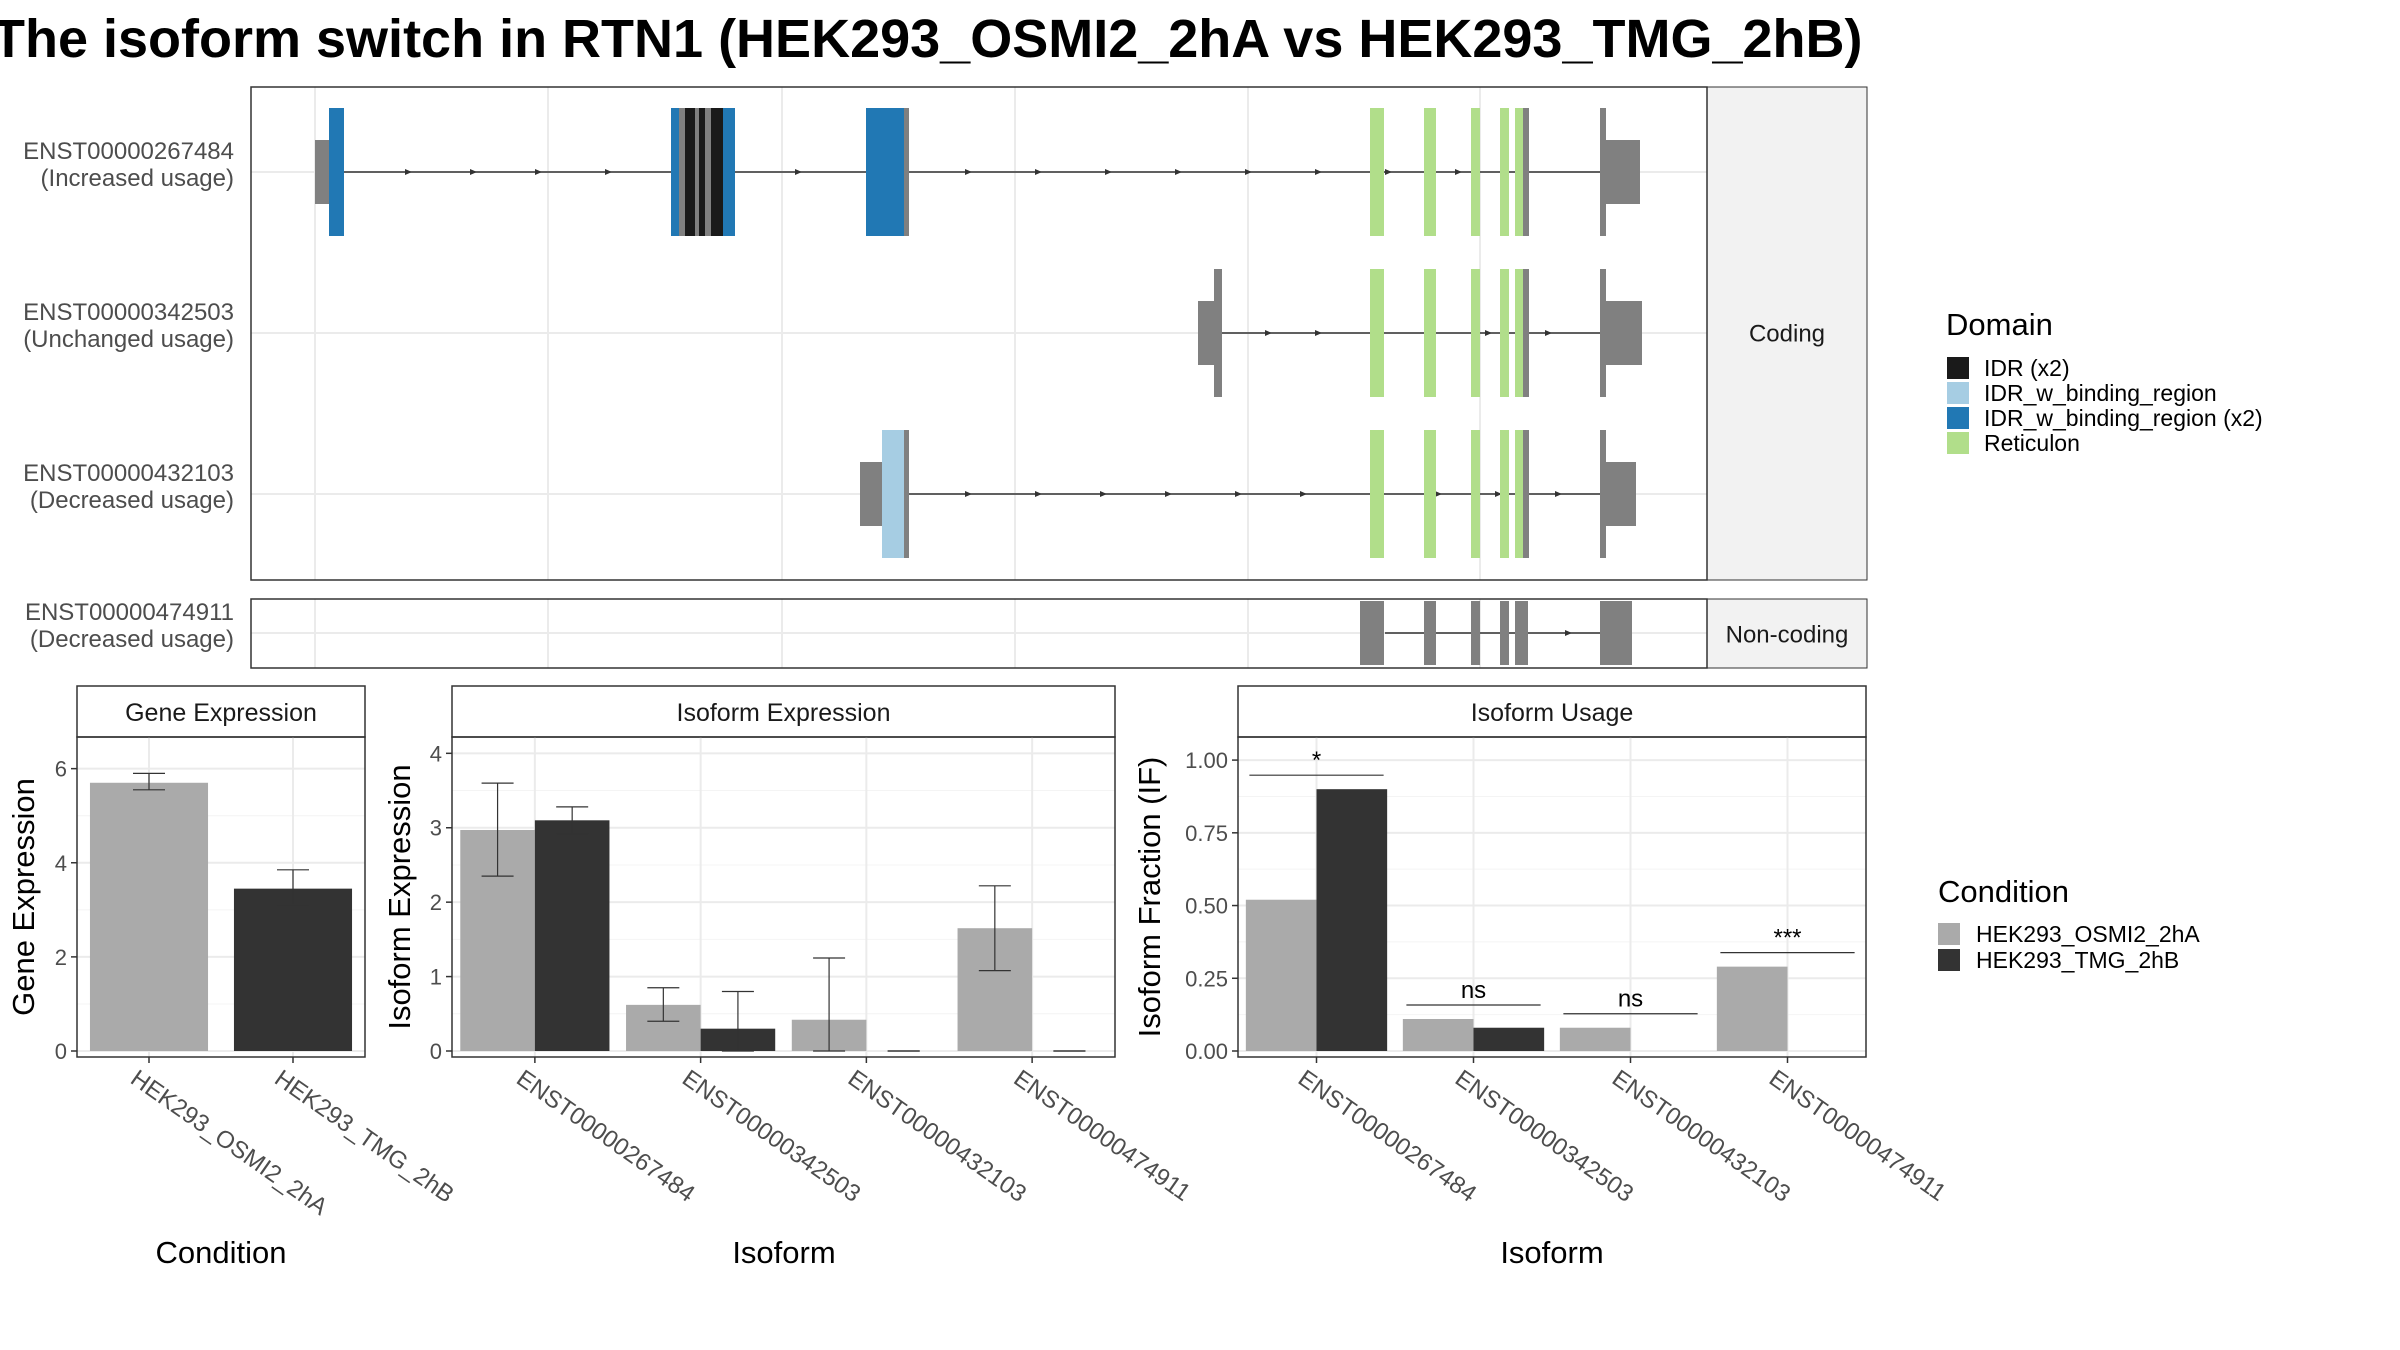 Image resolution: width=2400 pixels, height=1350 pixels. What do you see at coordinates (61, 769) in the screenshot?
I see `y-tick-label: 6` at bounding box center [61, 769].